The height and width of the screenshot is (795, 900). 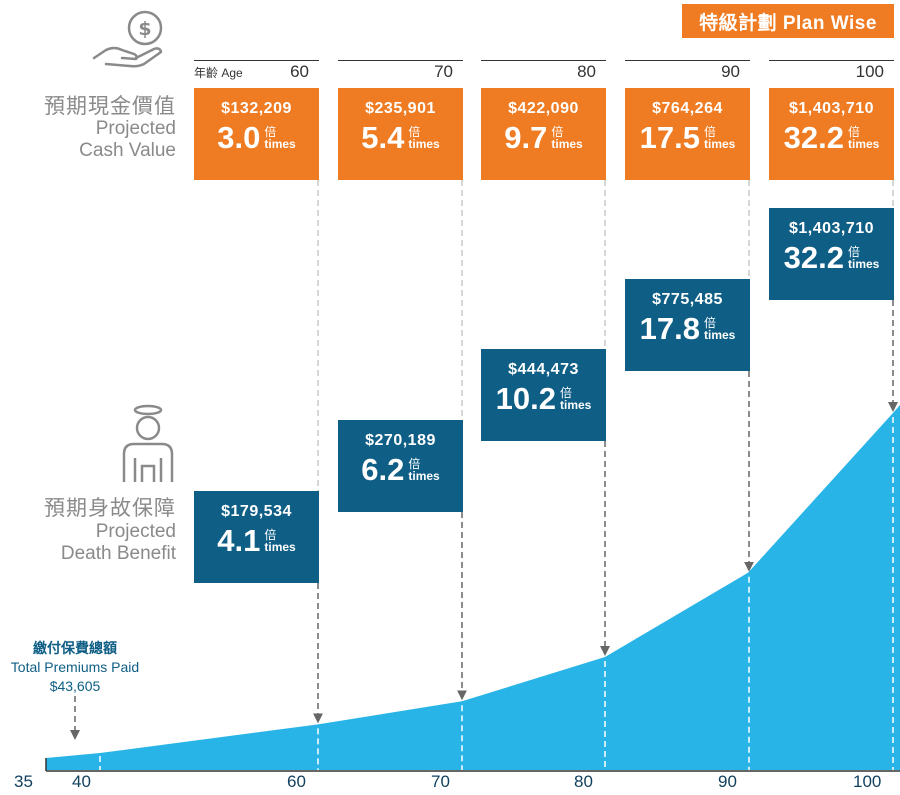 I want to click on cash-value-box-100-unit-zh: 倍, so click(x=853, y=132).